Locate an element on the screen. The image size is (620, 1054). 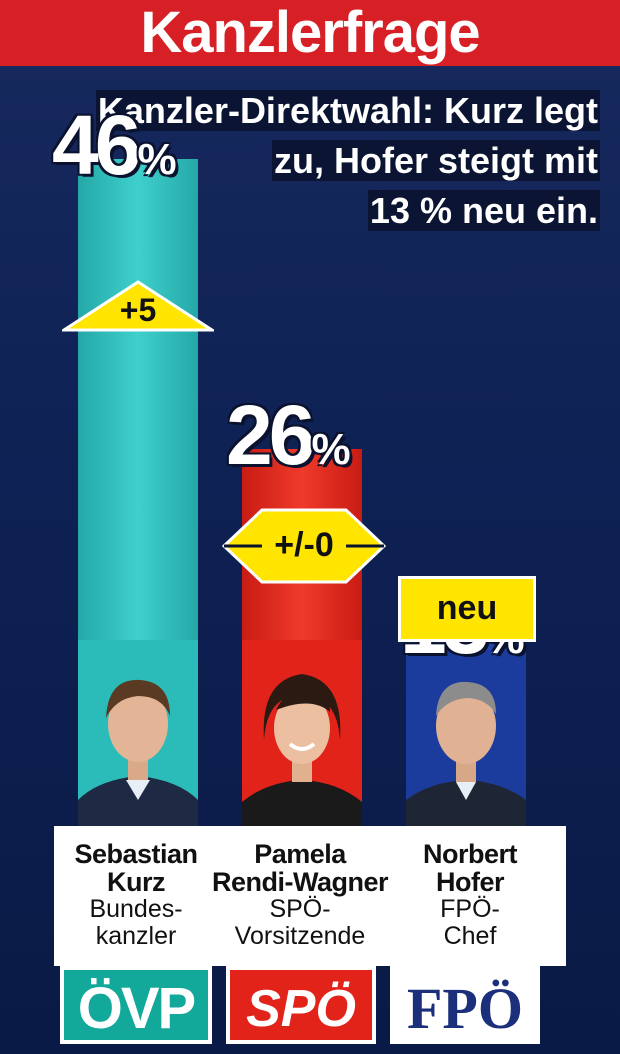
logo-oevp: ÖVP is located at coordinates (136, 1005).